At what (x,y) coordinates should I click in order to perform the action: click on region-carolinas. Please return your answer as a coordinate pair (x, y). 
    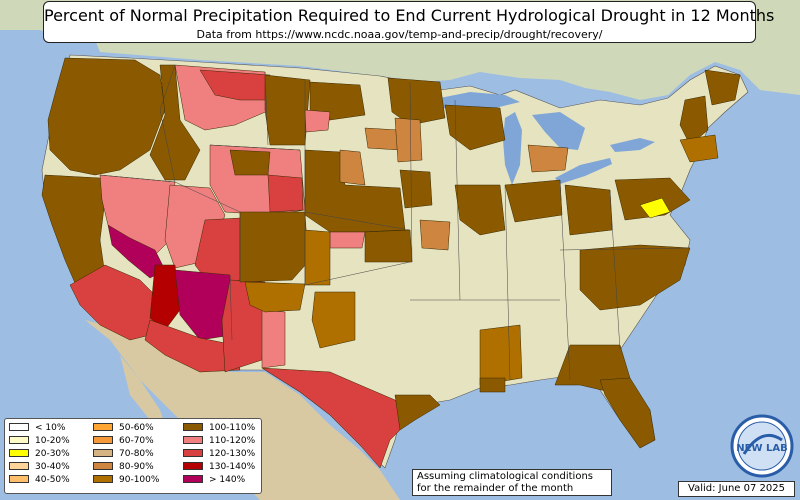
    Looking at the image, I should click on (635, 277).